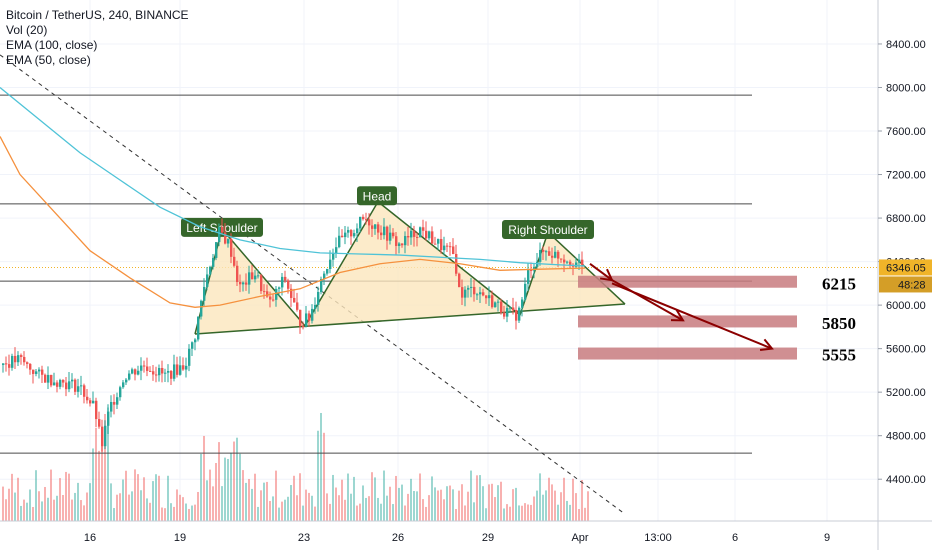 This screenshot has height=550, width=932. Describe the element at coordinates (839, 283) in the screenshot. I see `target-label: 6215` at that location.